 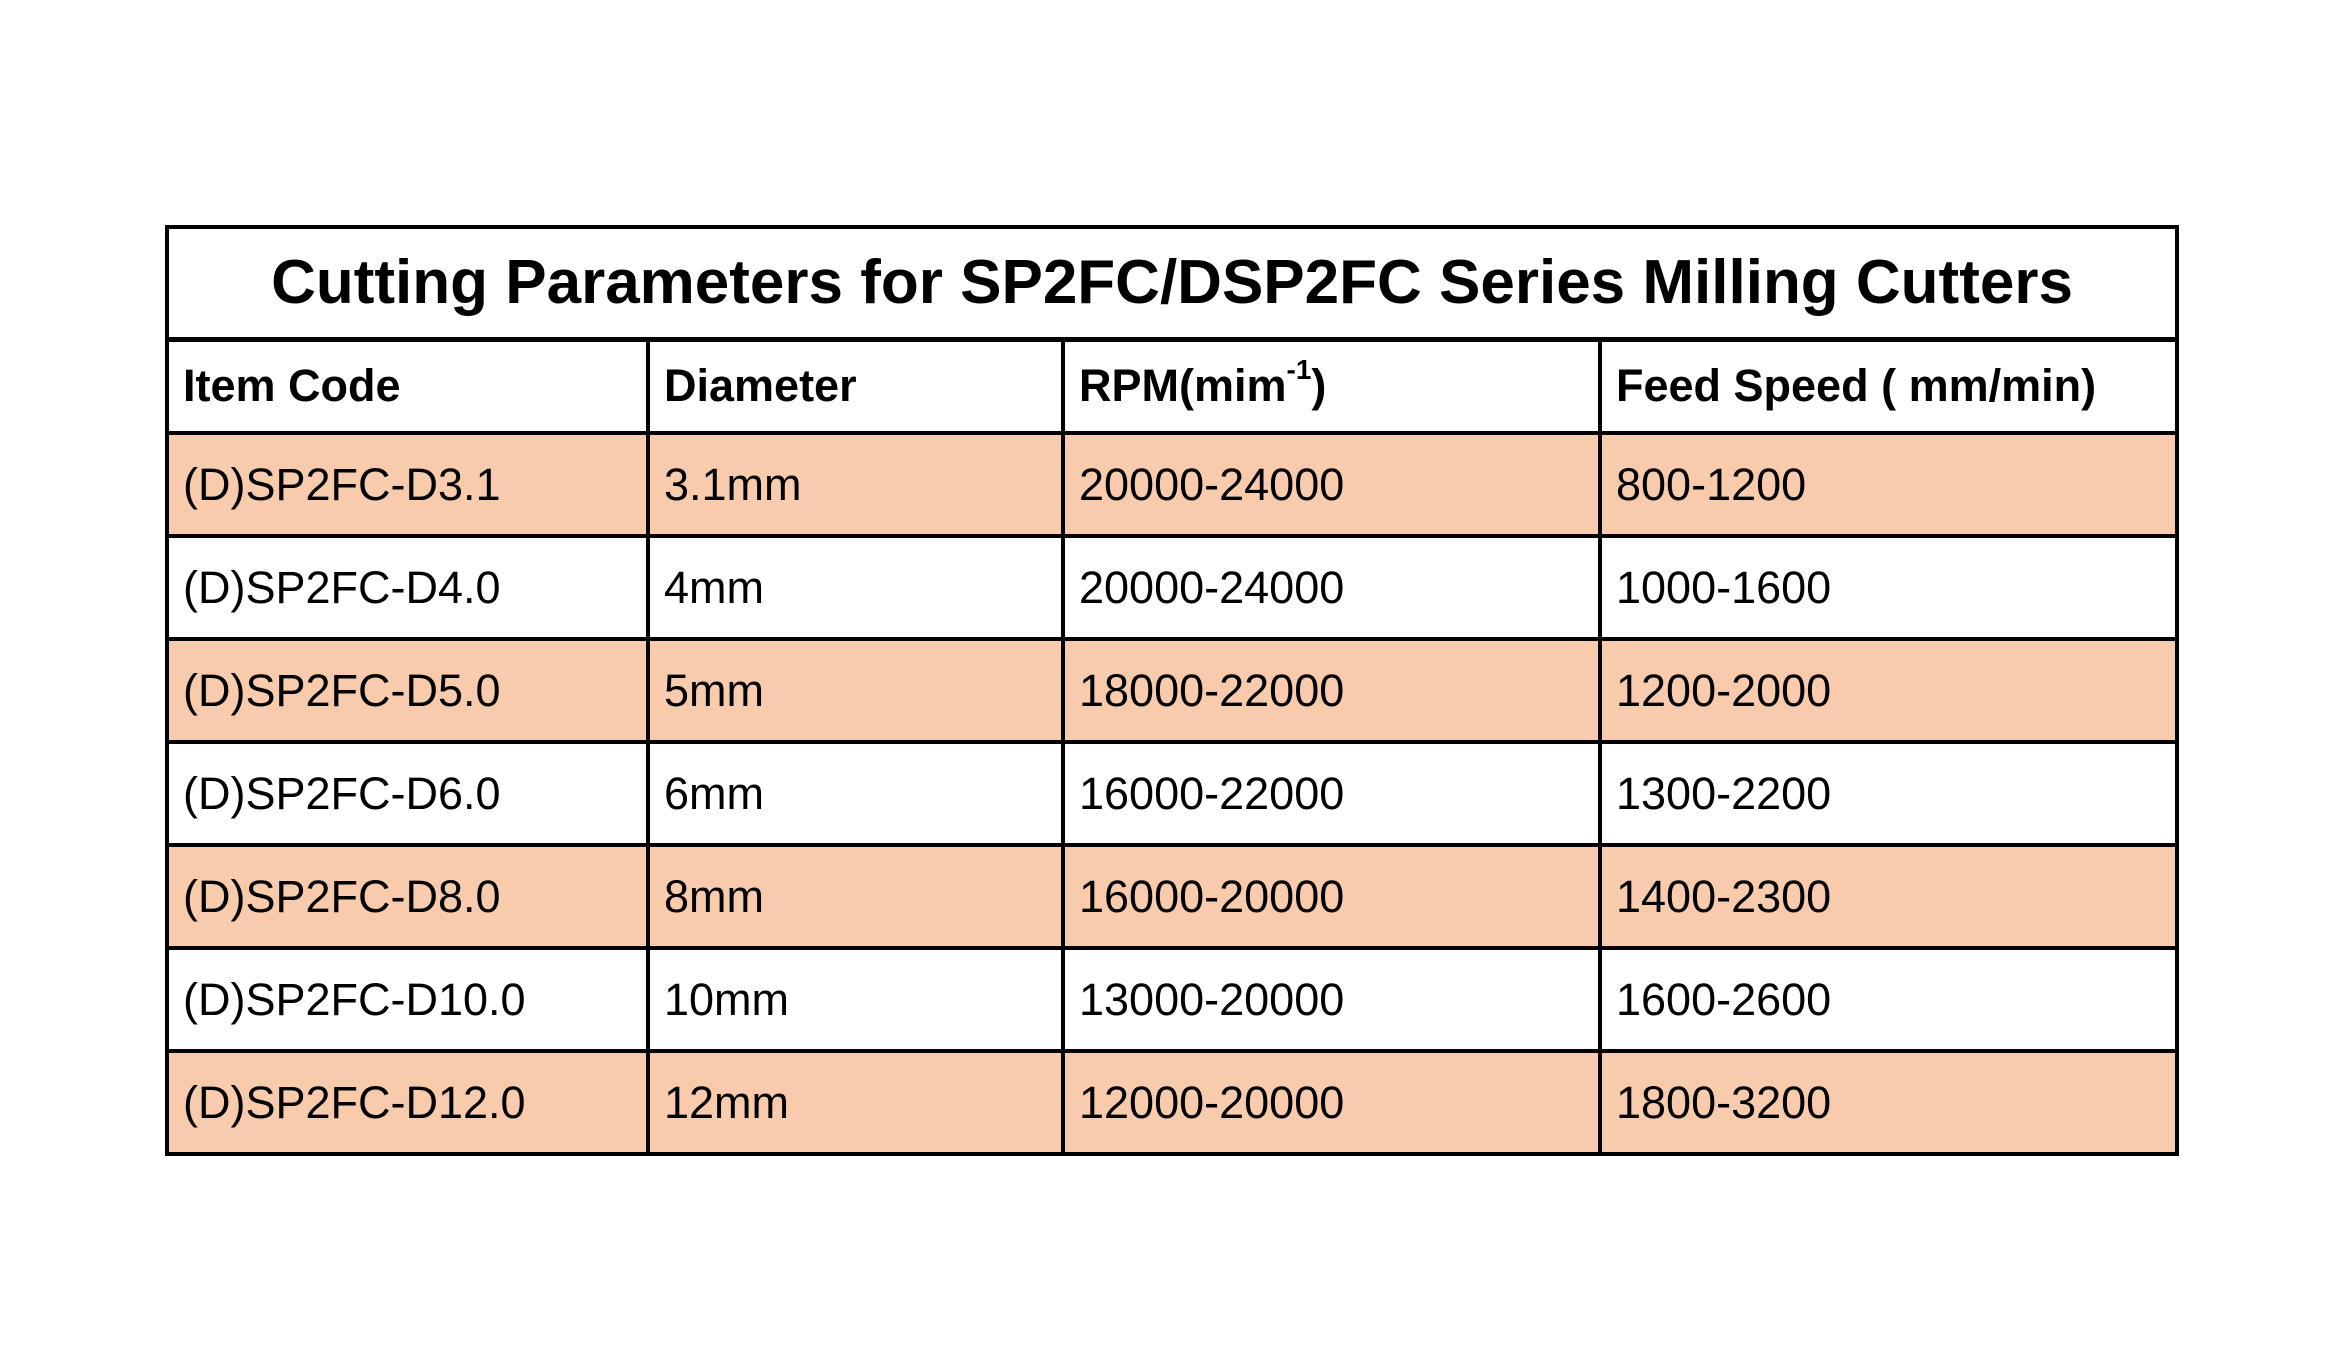 I want to click on table-row: (D)SP2FC-D6.0 6mm 16000-22000 1300-2200, so click(x=1172, y=793).